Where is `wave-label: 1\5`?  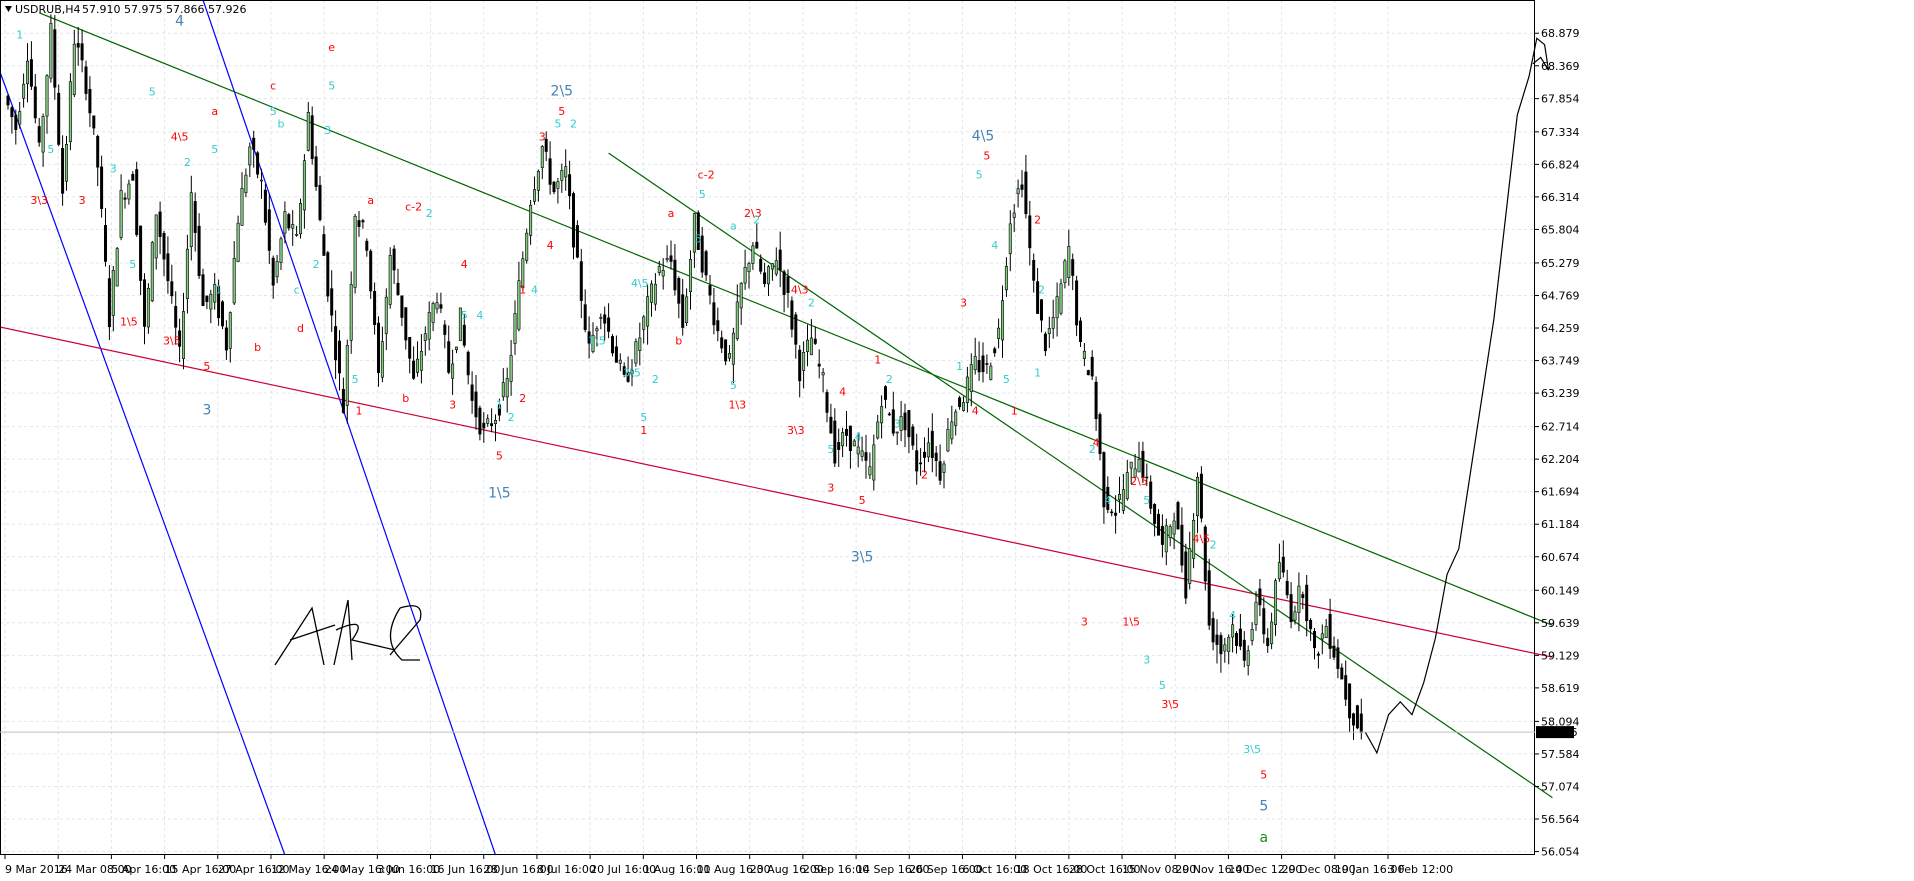 wave-label: 1\5 is located at coordinates (1131, 621).